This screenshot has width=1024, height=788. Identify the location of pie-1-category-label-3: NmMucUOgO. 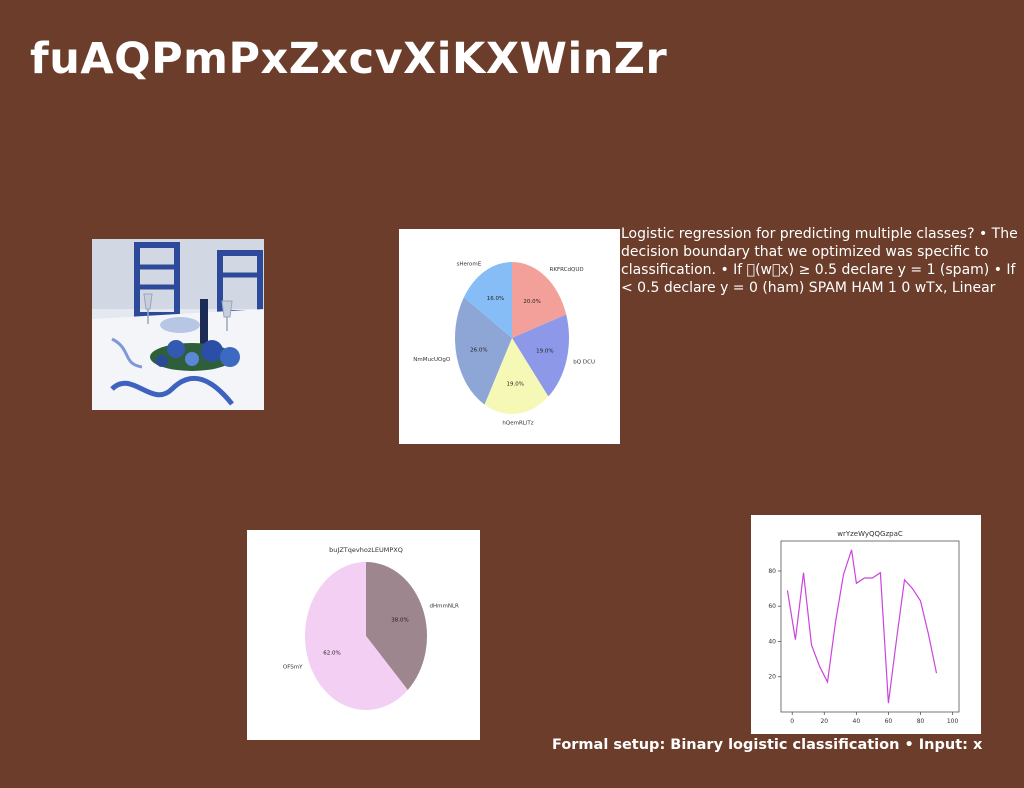
(432, 360).